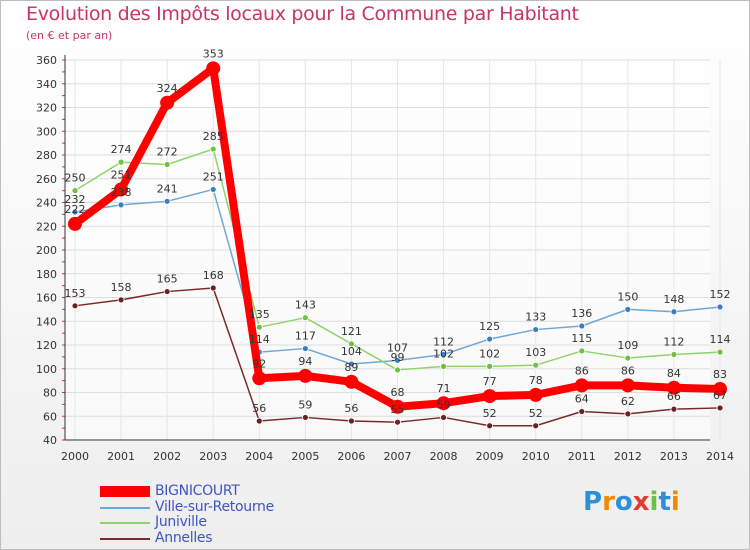 The image size is (750, 550). I want to click on data-label-annelles: 158, so click(121, 287).